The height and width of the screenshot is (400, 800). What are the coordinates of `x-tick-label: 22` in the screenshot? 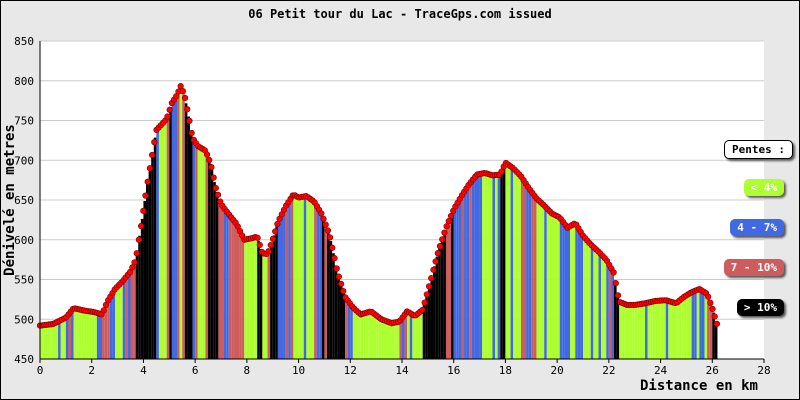 It's located at (608, 370).